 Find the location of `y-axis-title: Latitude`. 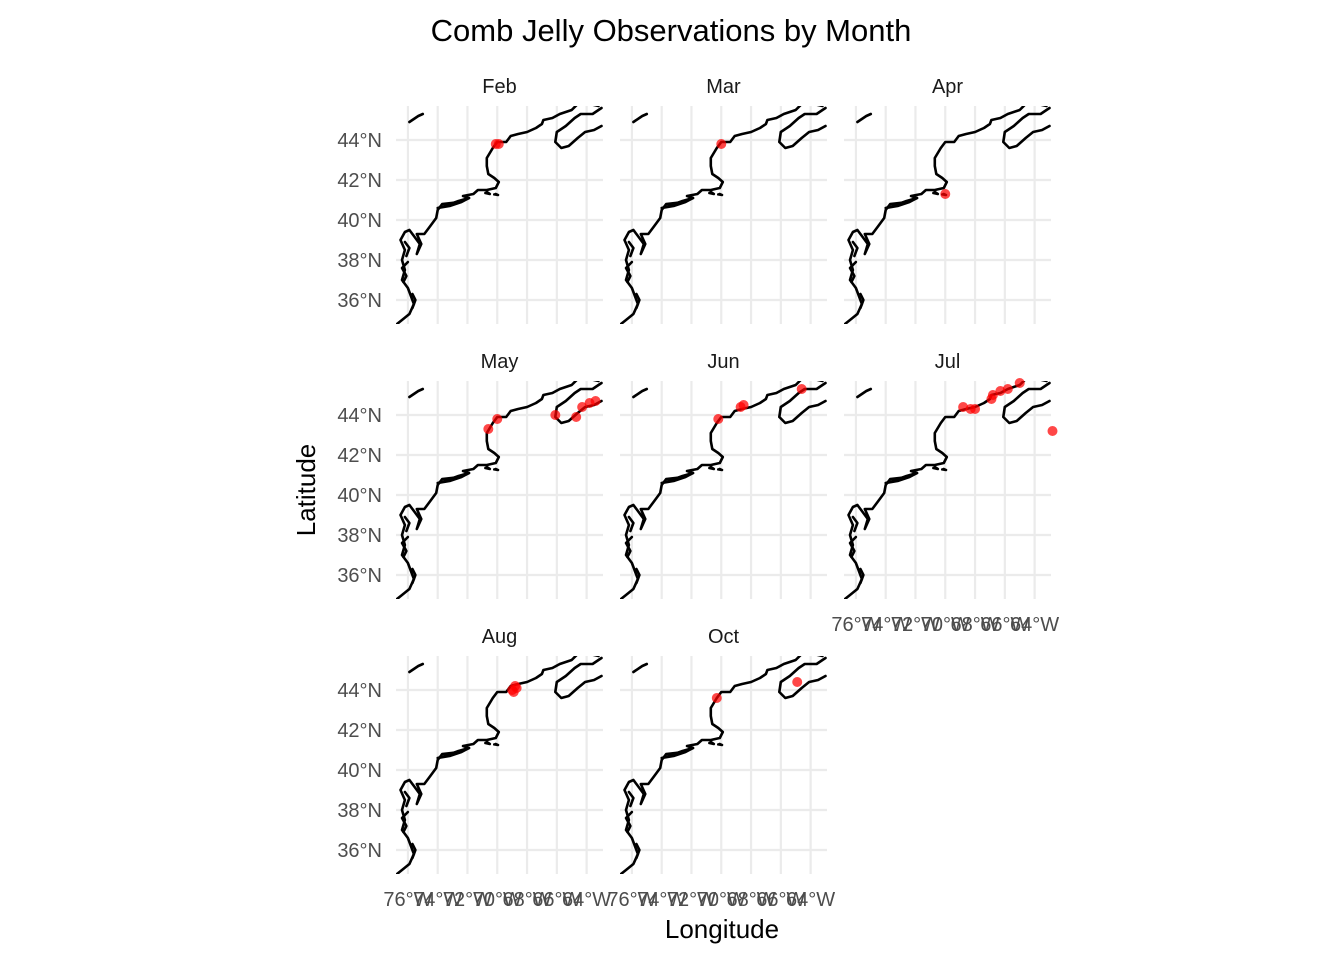

y-axis-title: Latitude is located at coordinates (306, 490).